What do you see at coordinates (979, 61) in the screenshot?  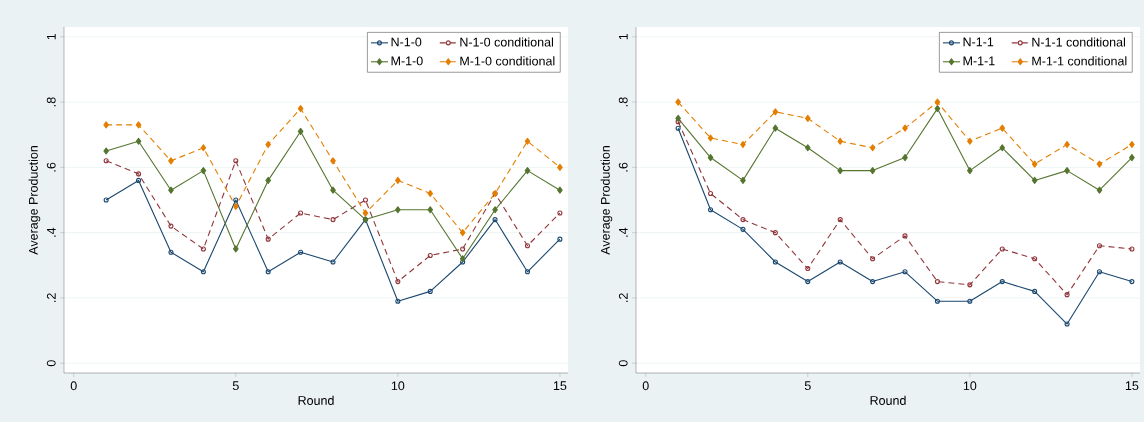 I see `legend-label: M-1-1` at bounding box center [979, 61].